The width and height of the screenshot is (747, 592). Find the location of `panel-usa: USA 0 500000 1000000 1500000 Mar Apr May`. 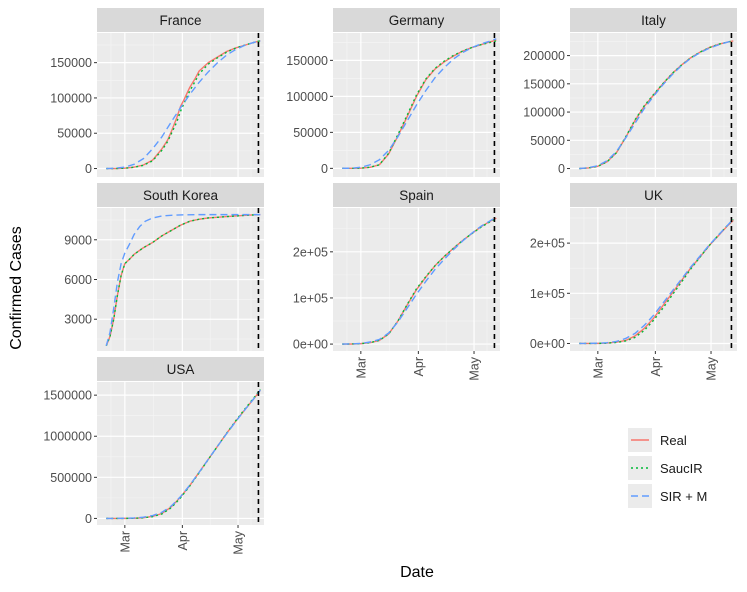

panel-usa: USA 0 500000 1000000 1500000 Mar Apr May is located at coordinates (153, 456).